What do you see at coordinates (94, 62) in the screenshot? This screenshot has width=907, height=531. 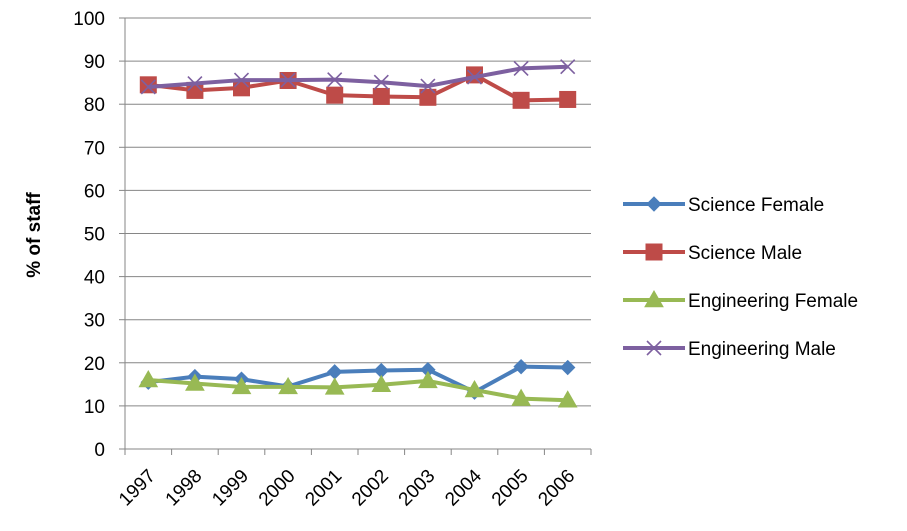 I see `y-tick-label: 90` at bounding box center [94, 62].